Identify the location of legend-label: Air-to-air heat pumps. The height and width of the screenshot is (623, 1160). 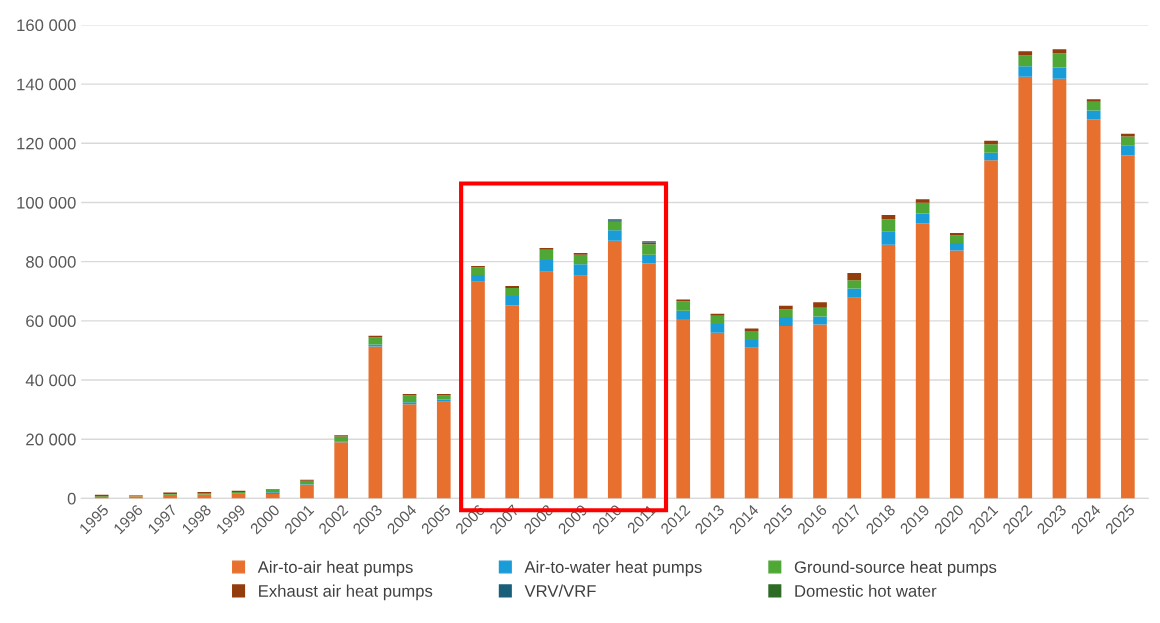
(335, 568).